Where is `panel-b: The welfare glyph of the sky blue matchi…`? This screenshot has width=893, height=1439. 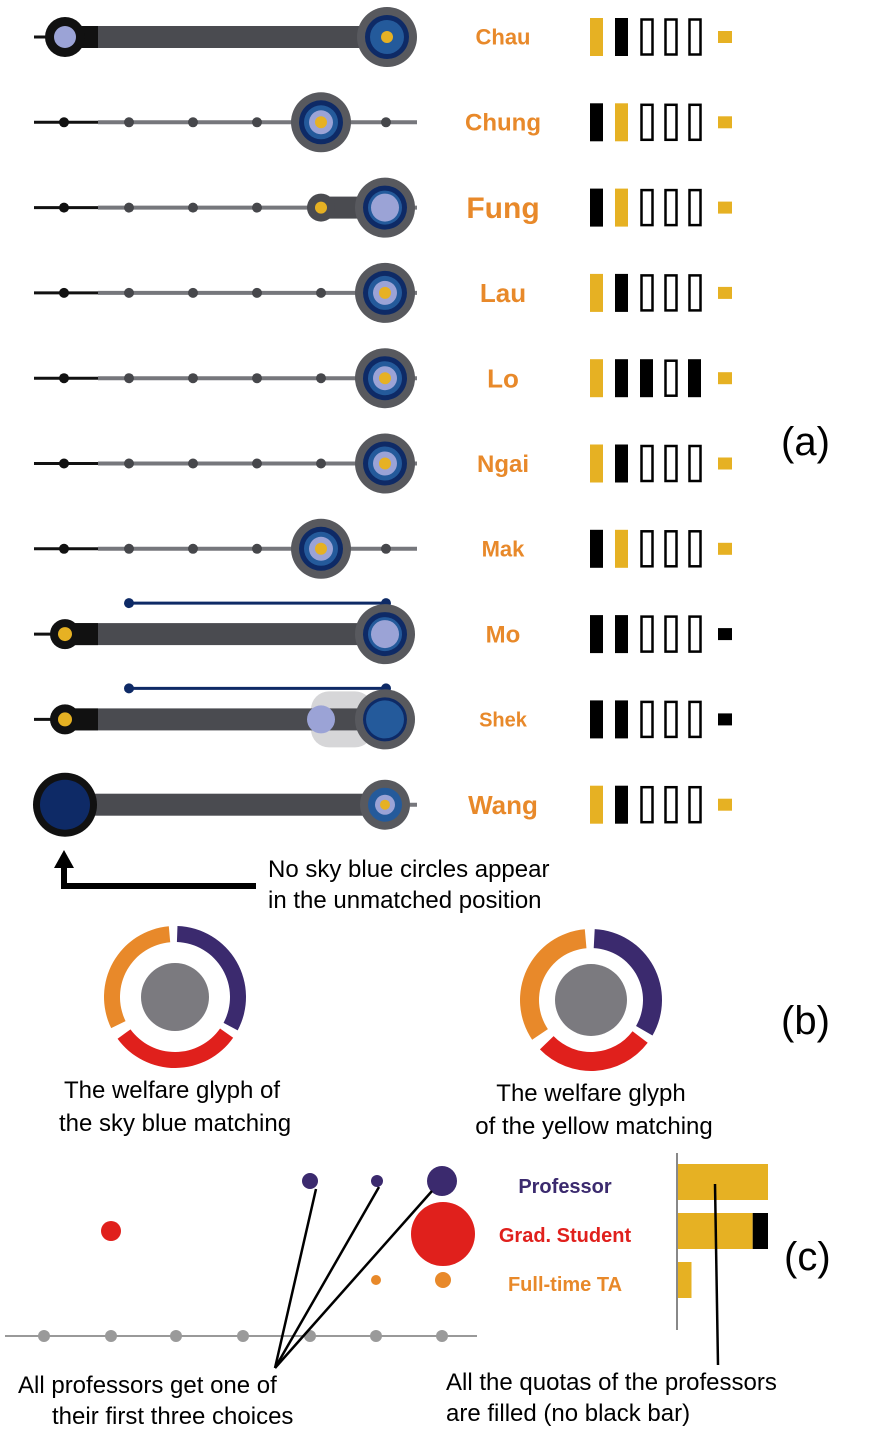
panel-b: The welfare glyph of the sky blue matchi… is located at coordinates (444, 1033).